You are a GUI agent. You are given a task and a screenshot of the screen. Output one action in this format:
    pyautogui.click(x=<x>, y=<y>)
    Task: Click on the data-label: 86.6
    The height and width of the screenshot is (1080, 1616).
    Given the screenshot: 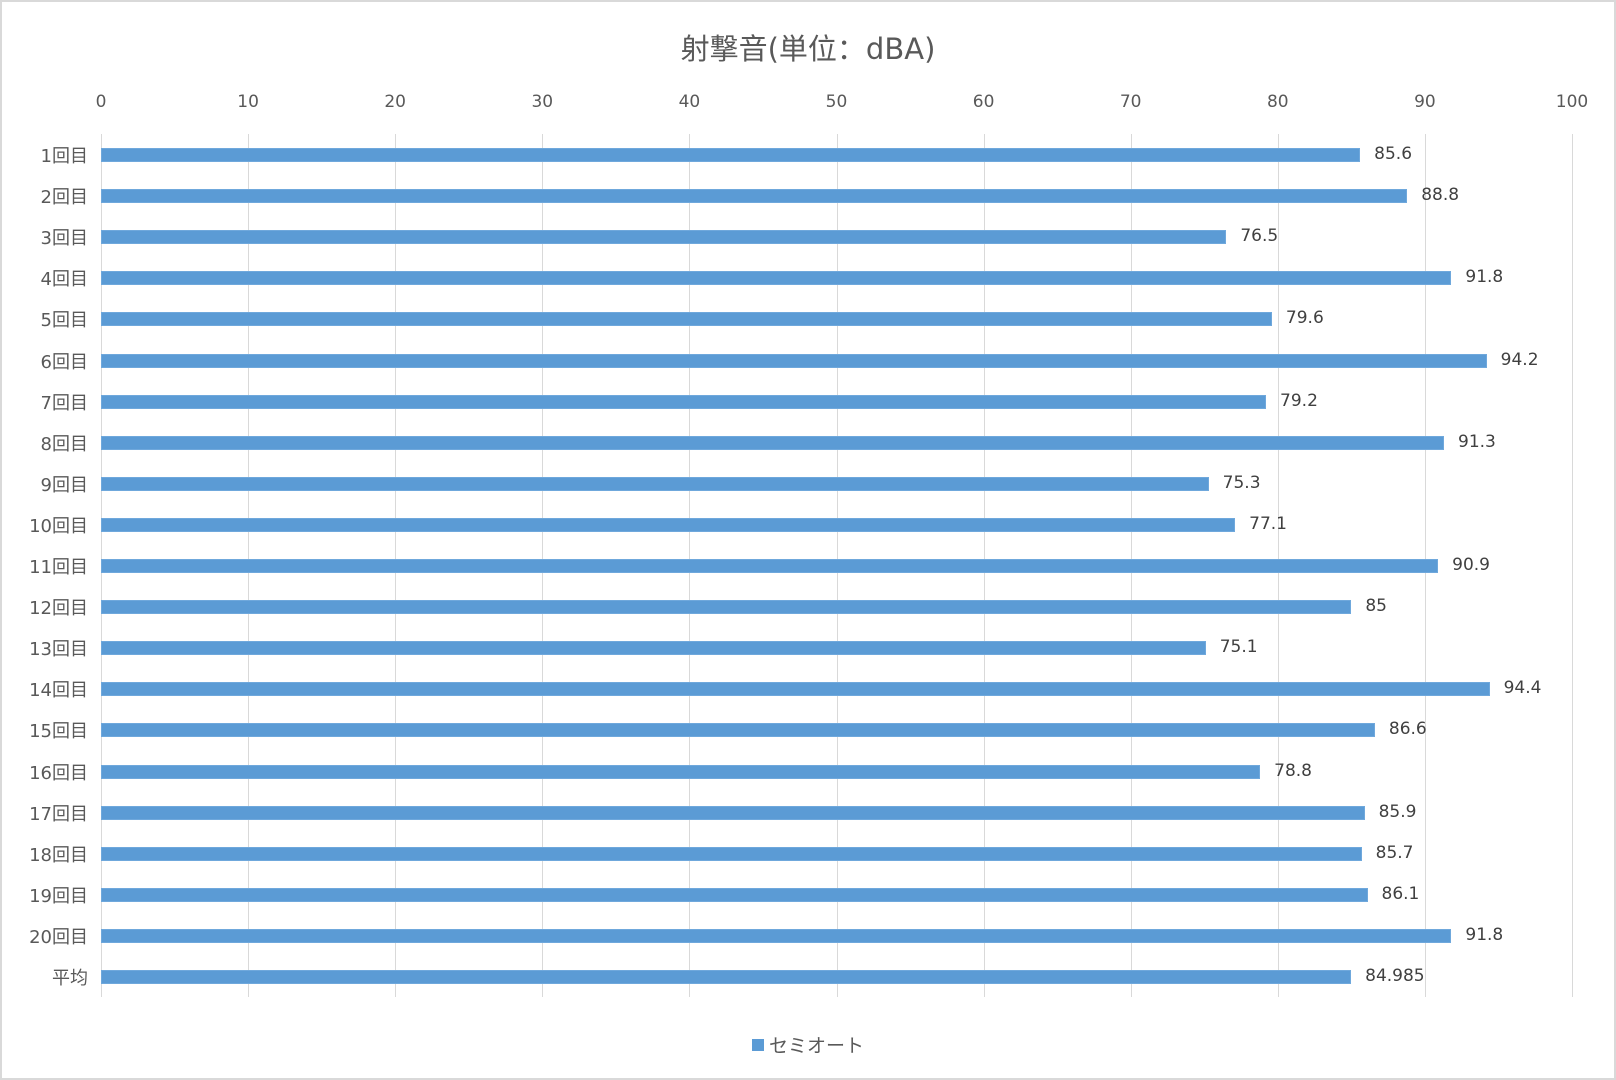 What is the action you would take?
    pyautogui.click(x=1407, y=729)
    